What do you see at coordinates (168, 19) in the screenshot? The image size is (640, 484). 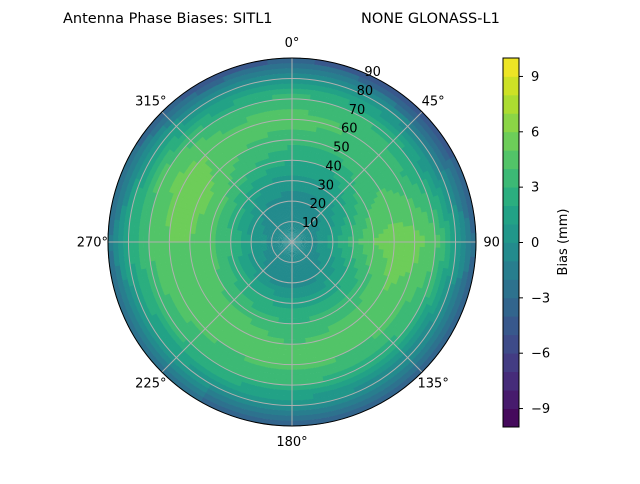 I see `chart-title-left: Antenna Phase Biases: SITL1` at bounding box center [168, 19].